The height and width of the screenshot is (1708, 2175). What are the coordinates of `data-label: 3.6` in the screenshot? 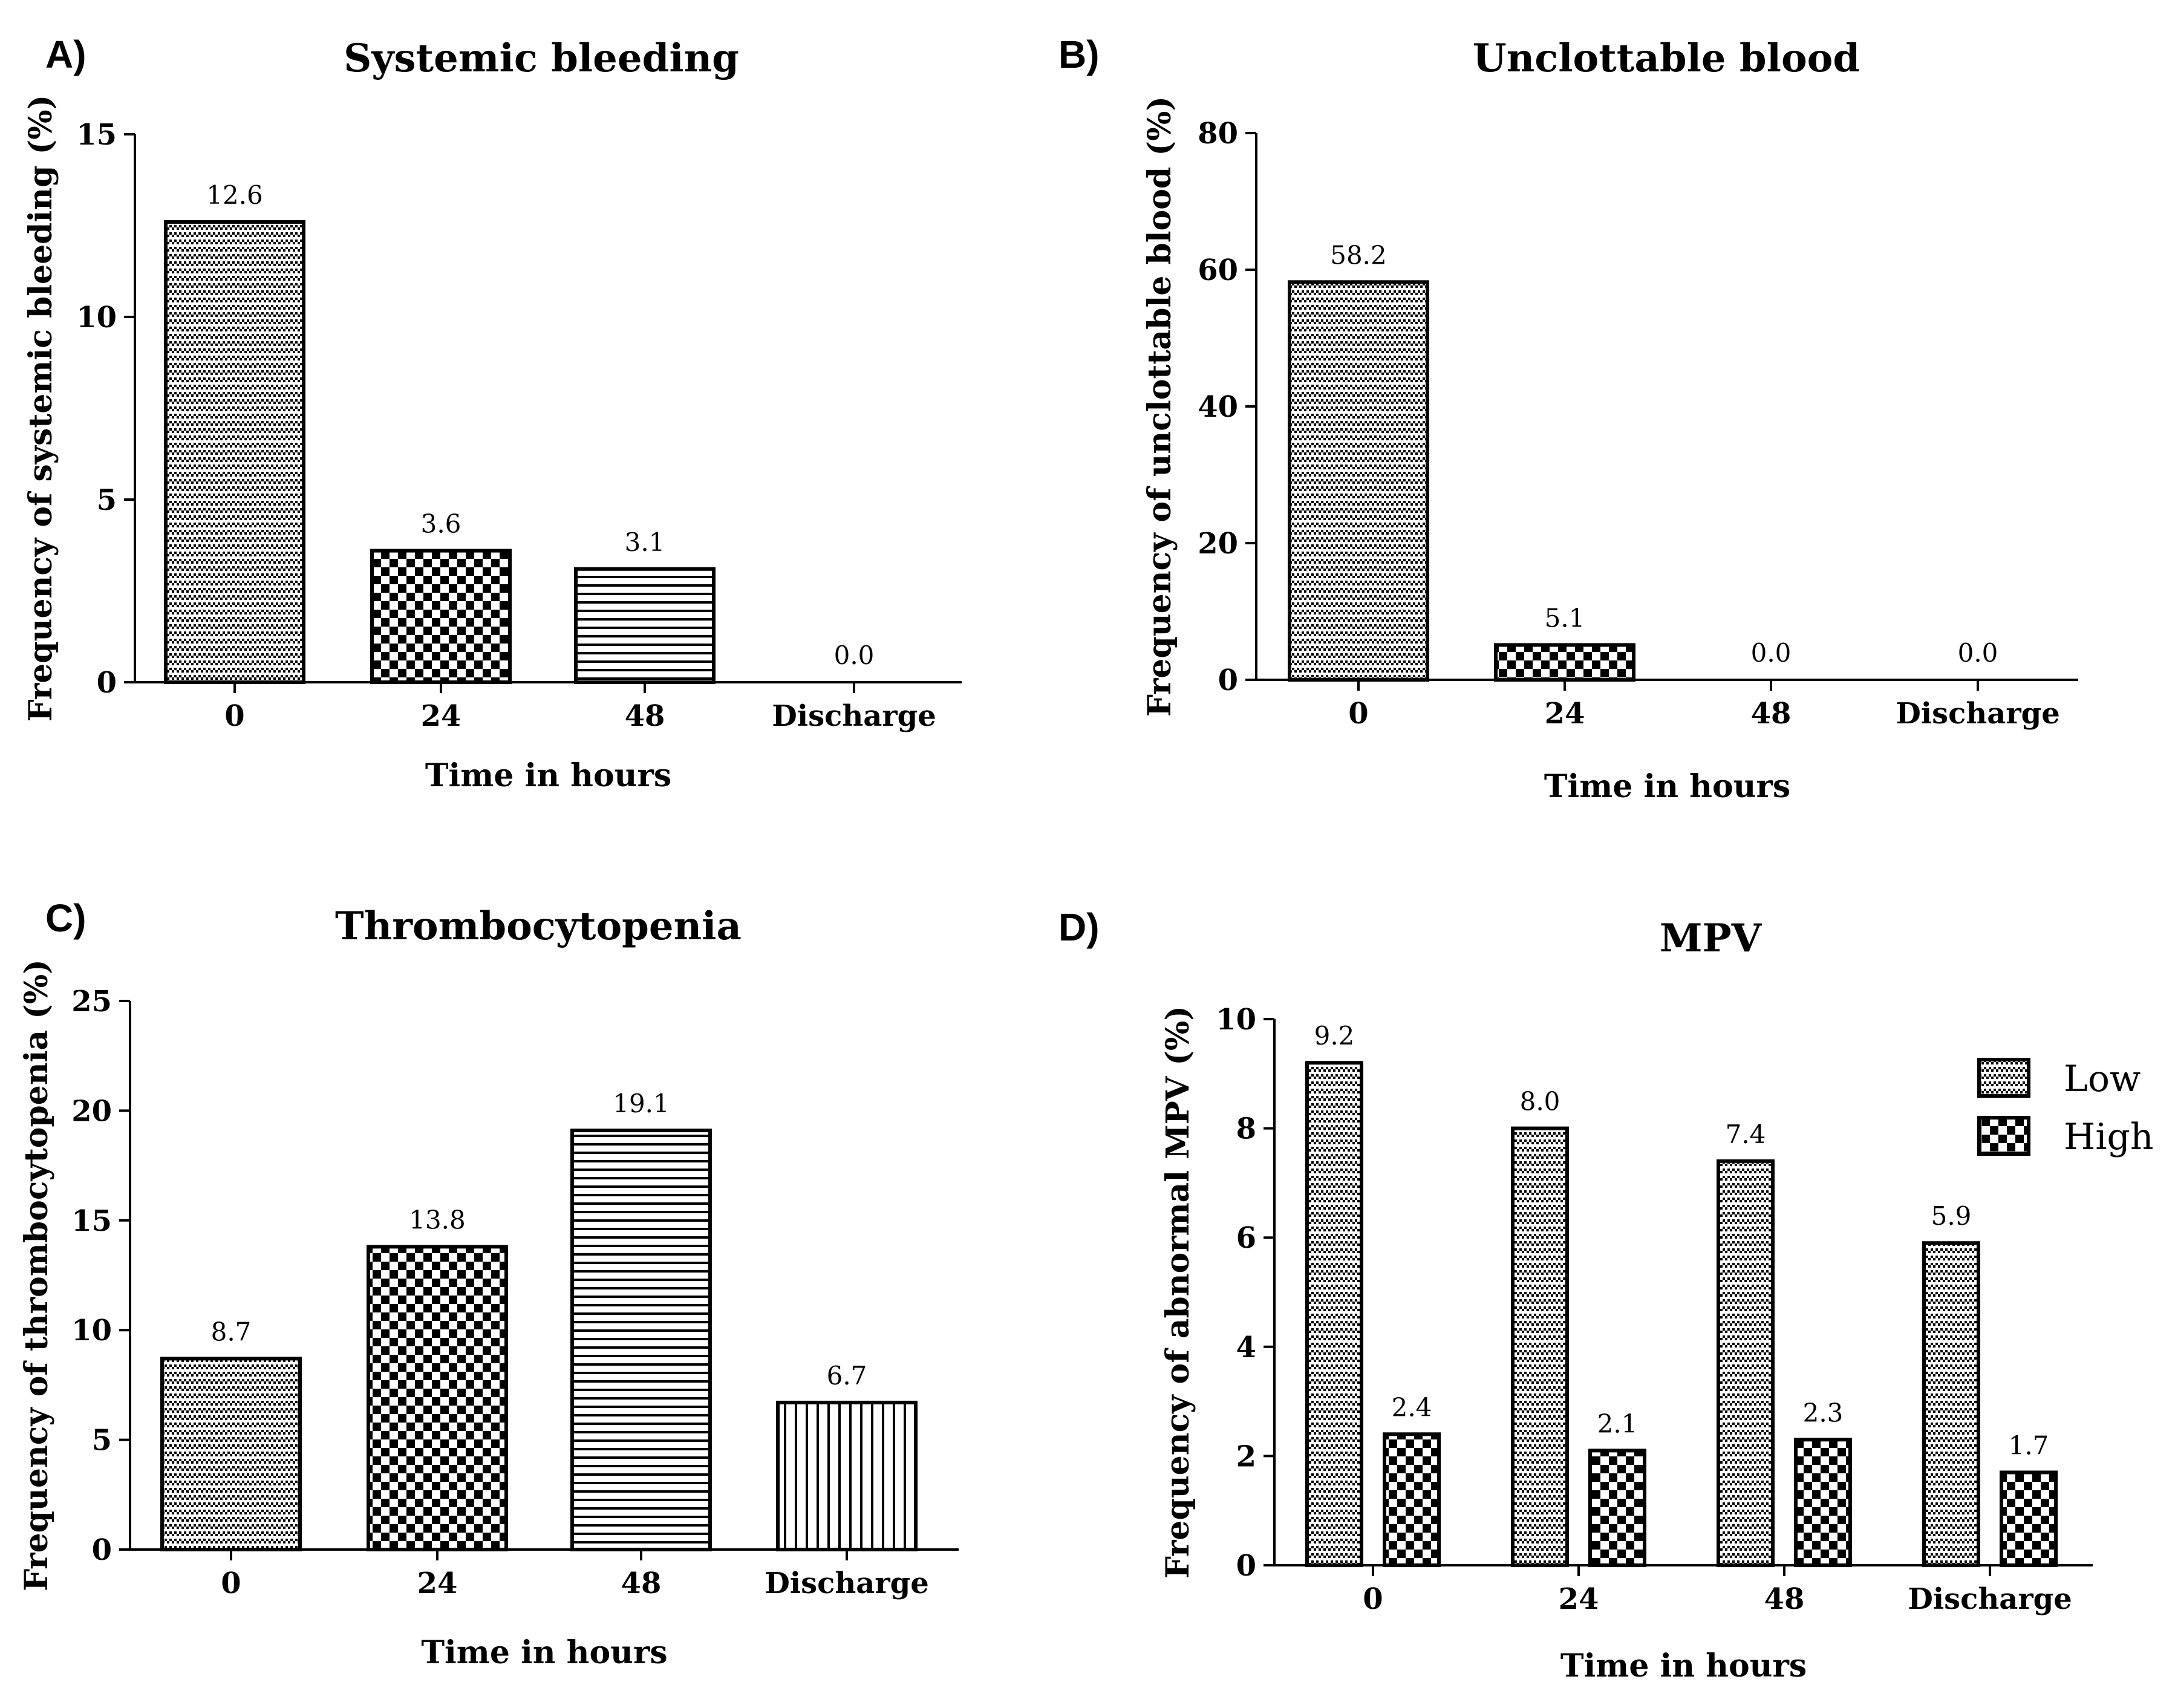 It's located at (441, 524).